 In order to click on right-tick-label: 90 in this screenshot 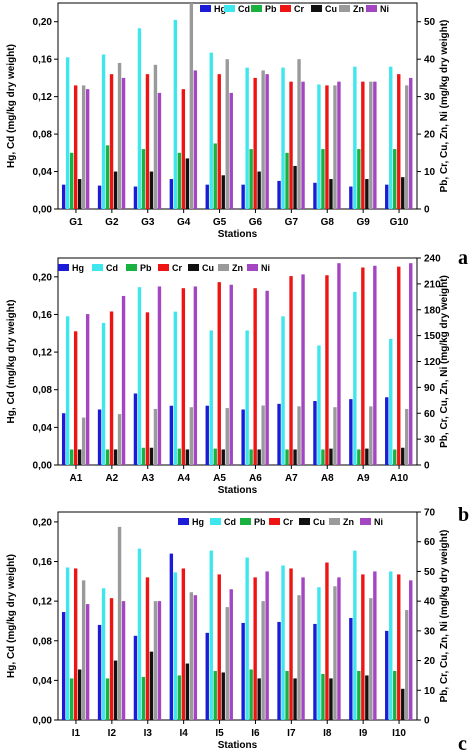, I will do `click(430, 388)`.